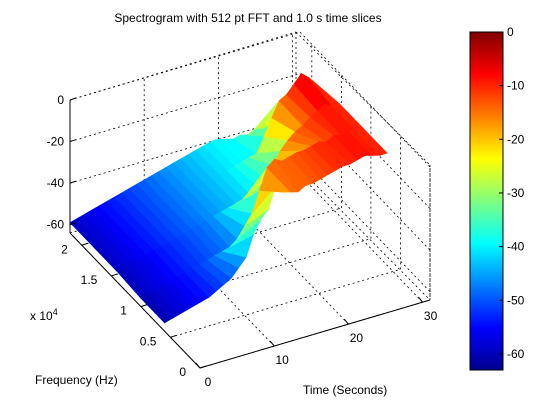  I want to click on colorbar-ticks: 0 -10 -20 -30 -40 -50 -60, so click(512, 193).